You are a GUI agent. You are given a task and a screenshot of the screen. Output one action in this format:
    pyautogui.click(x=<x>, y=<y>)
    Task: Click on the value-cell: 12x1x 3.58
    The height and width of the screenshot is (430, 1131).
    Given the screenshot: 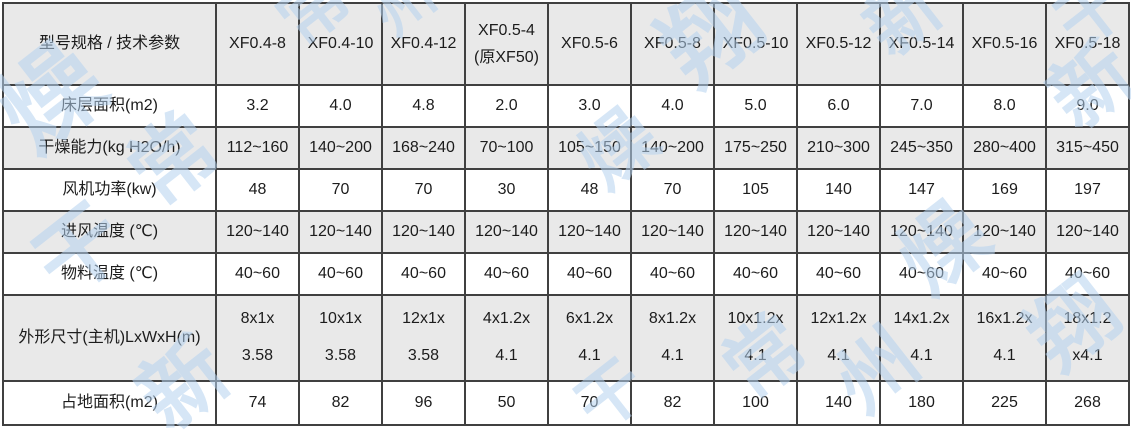 What is the action you would take?
    pyautogui.click(x=423, y=338)
    